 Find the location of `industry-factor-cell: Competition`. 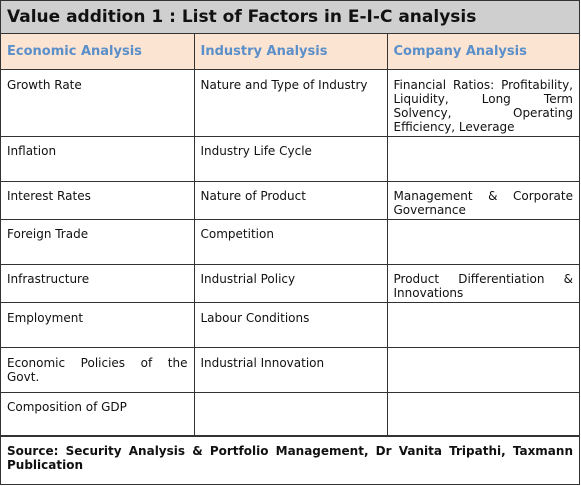

industry-factor-cell: Competition is located at coordinates (290, 242).